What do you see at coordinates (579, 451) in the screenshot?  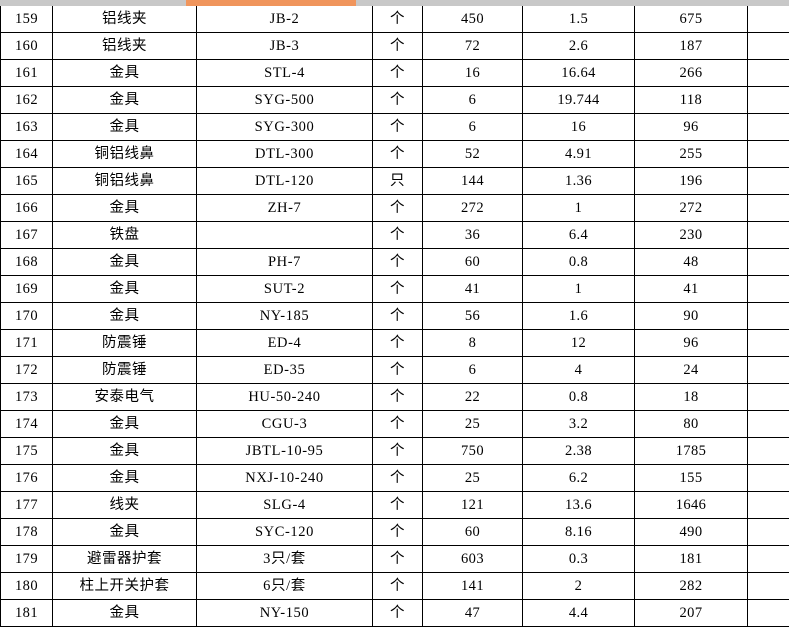 I see `cell-unit-price: 2.38` at bounding box center [579, 451].